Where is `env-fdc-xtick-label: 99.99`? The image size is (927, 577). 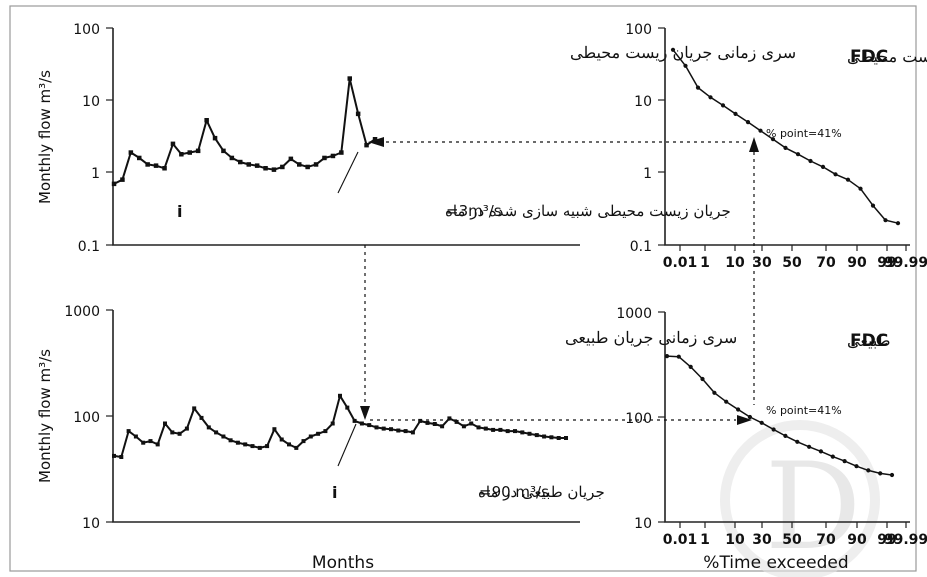 env-fdc-xtick-label: 99.99 is located at coordinates (905, 263).